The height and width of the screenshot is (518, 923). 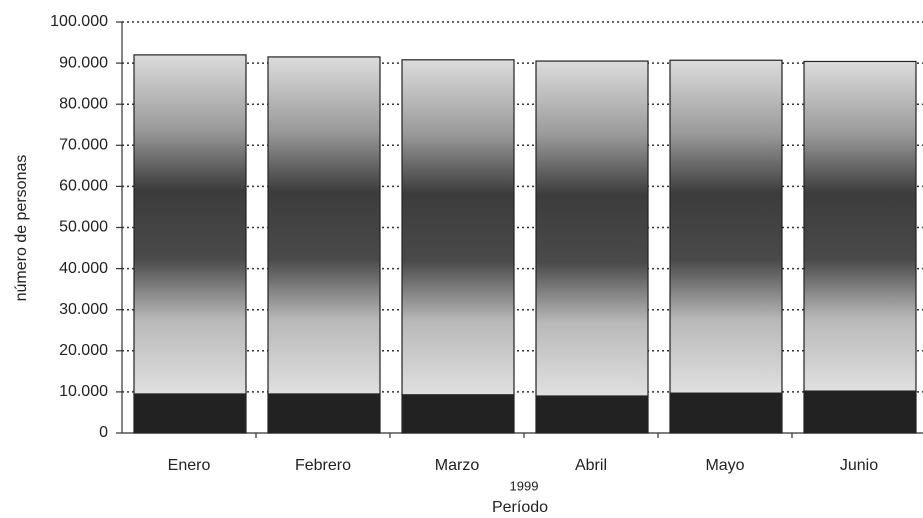 What do you see at coordinates (724, 465) in the screenshot?
I see `x-tick-label: Mayo` at bounding box center [724, 465].